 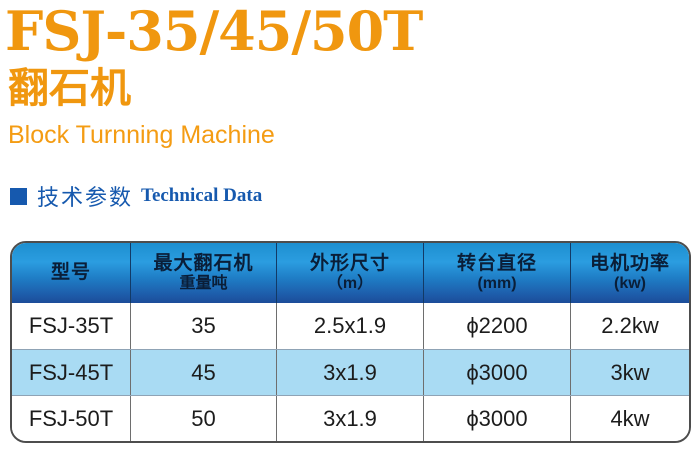 I want to click on column-header-label: 转台直径, so click(x=496, y=263).